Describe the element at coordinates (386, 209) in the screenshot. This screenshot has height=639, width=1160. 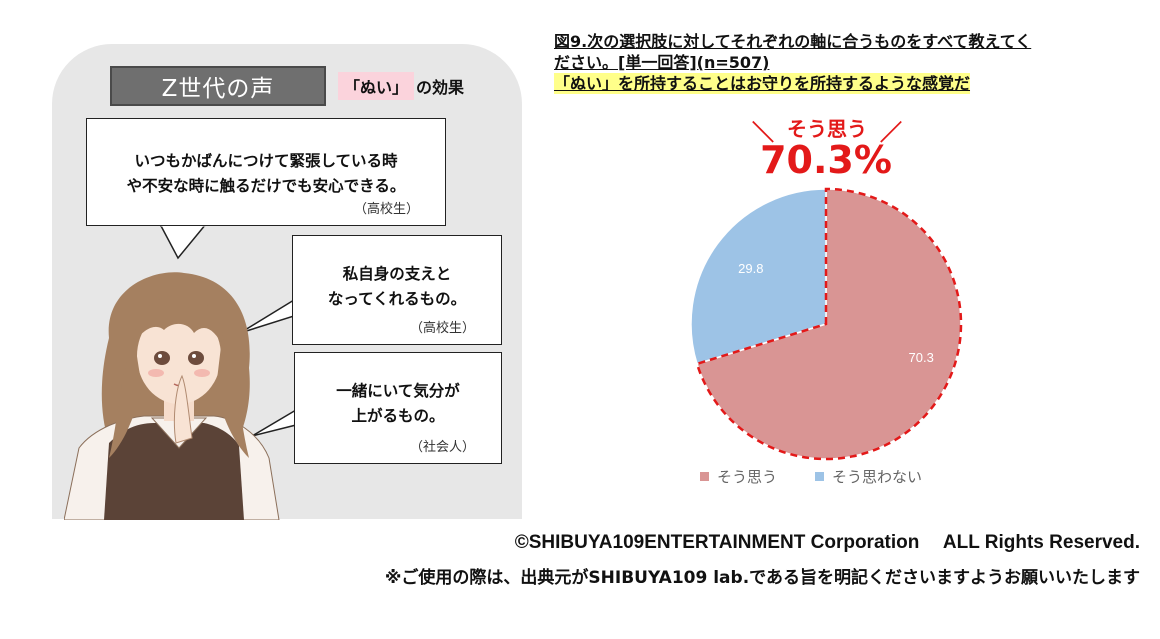
I see `quote-1-speaker: （高校生）` at that location.